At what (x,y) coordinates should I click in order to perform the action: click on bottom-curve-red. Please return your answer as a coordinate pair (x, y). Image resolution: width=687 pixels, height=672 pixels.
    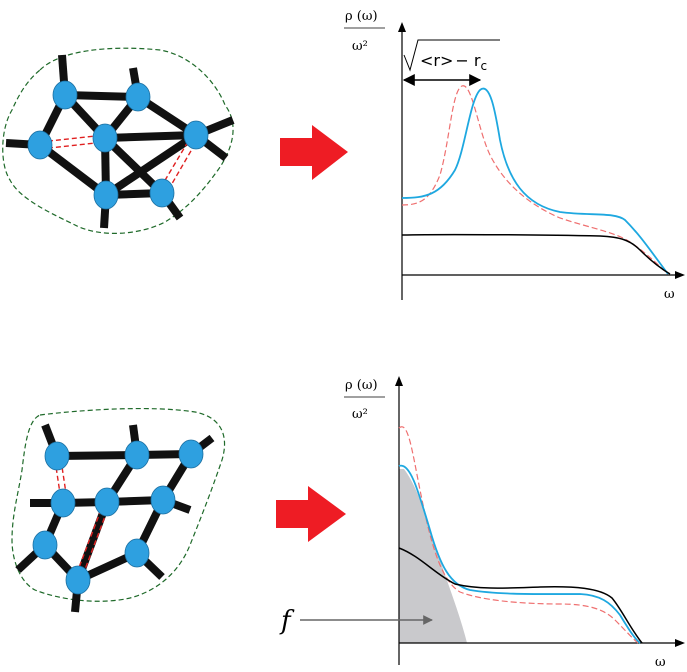
    Looking at the image, I should click on (518, 535).